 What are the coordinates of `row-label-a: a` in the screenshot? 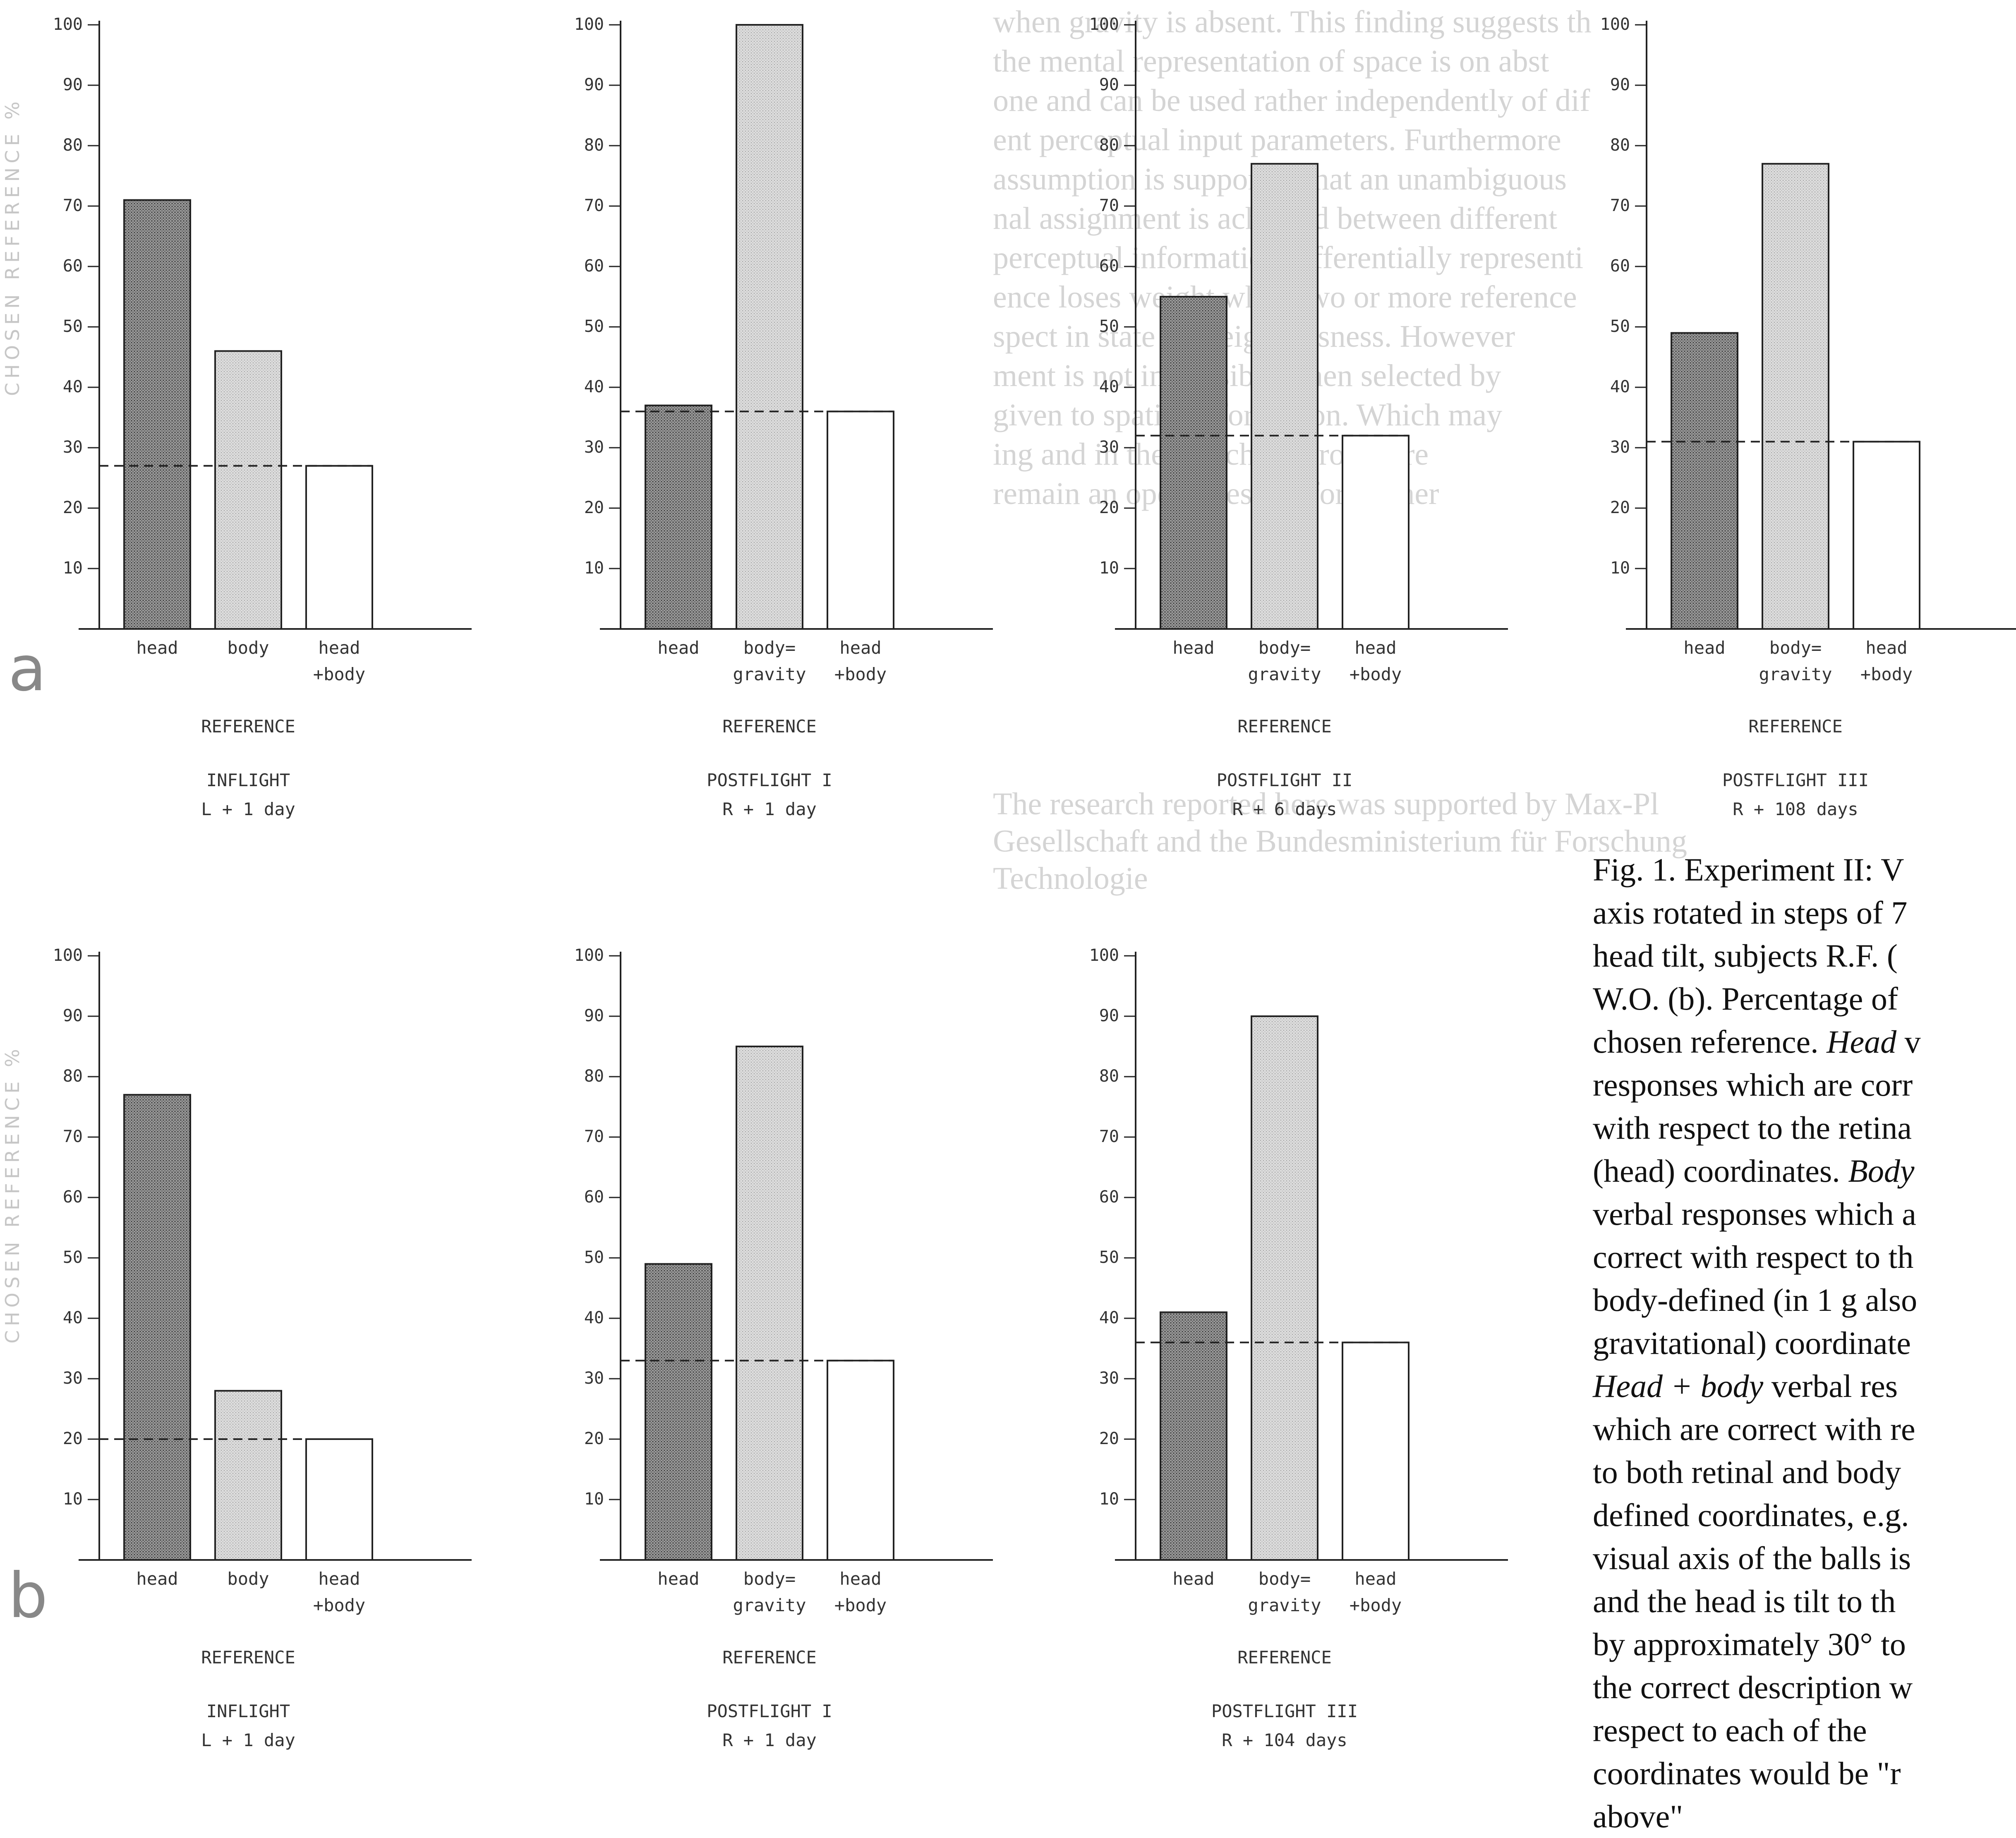 It's located at (27, 669).